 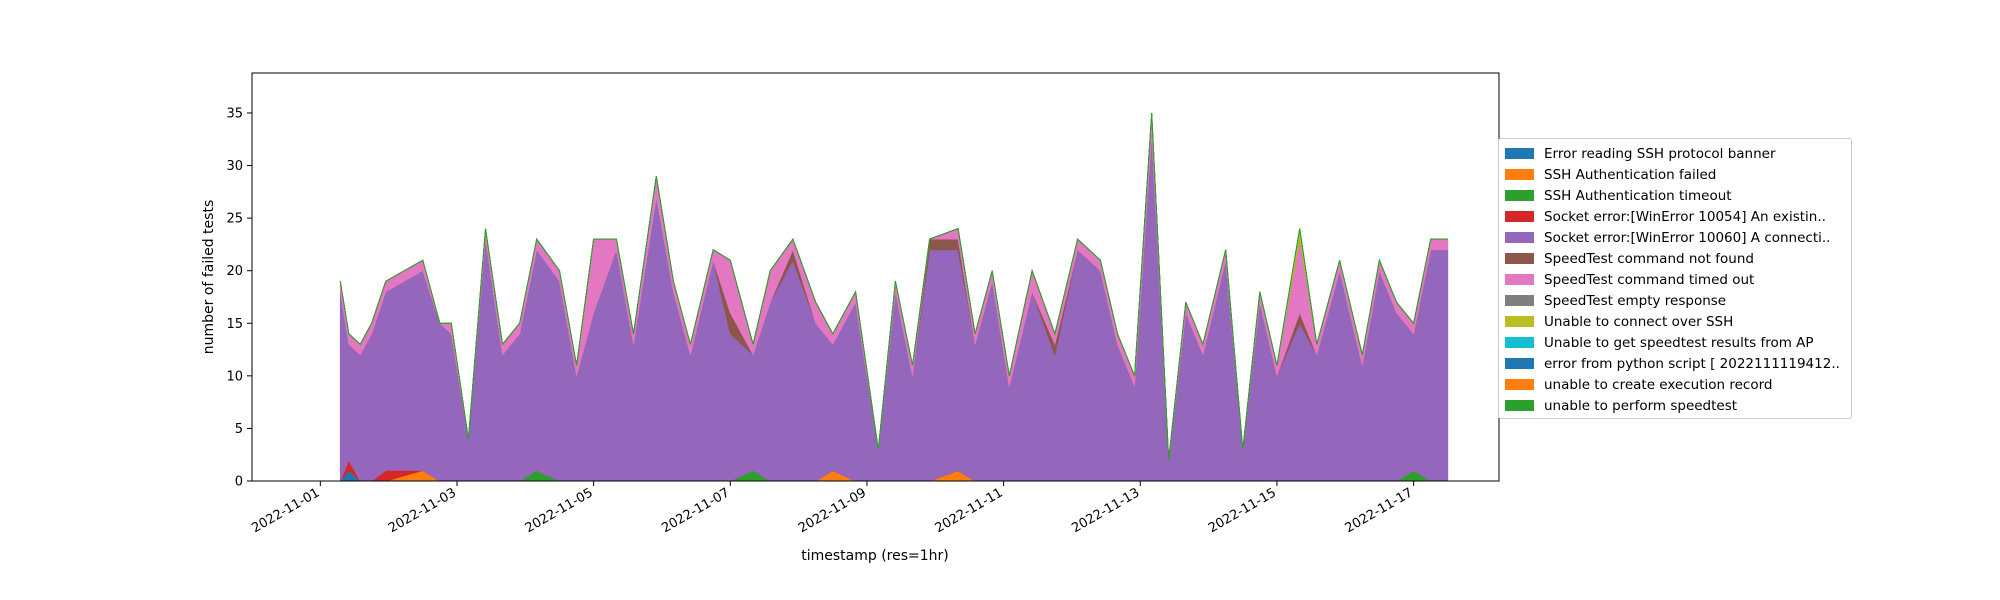 I want to click on y-axis: 0 5 10 15 20 25 30 35, so click(x=239, y=298).